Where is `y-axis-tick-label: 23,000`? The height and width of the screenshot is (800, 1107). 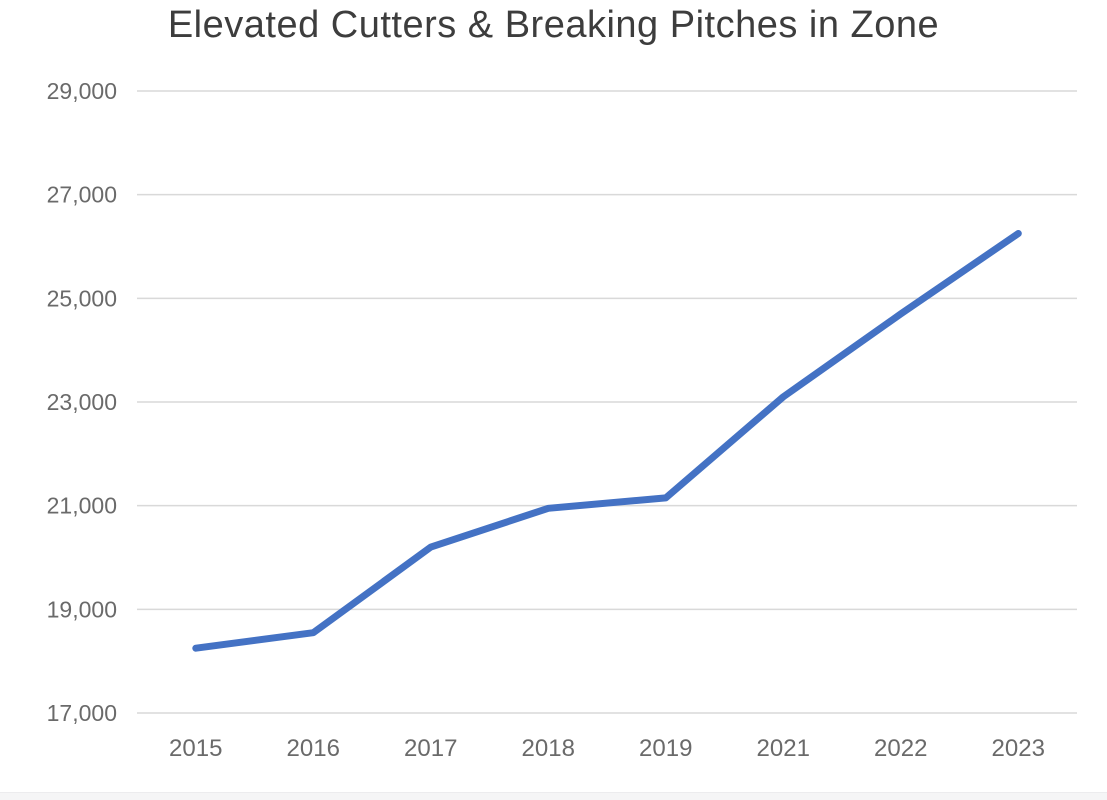 y-axis-tick-label: 23,000 is located at coordinates (82, 402).